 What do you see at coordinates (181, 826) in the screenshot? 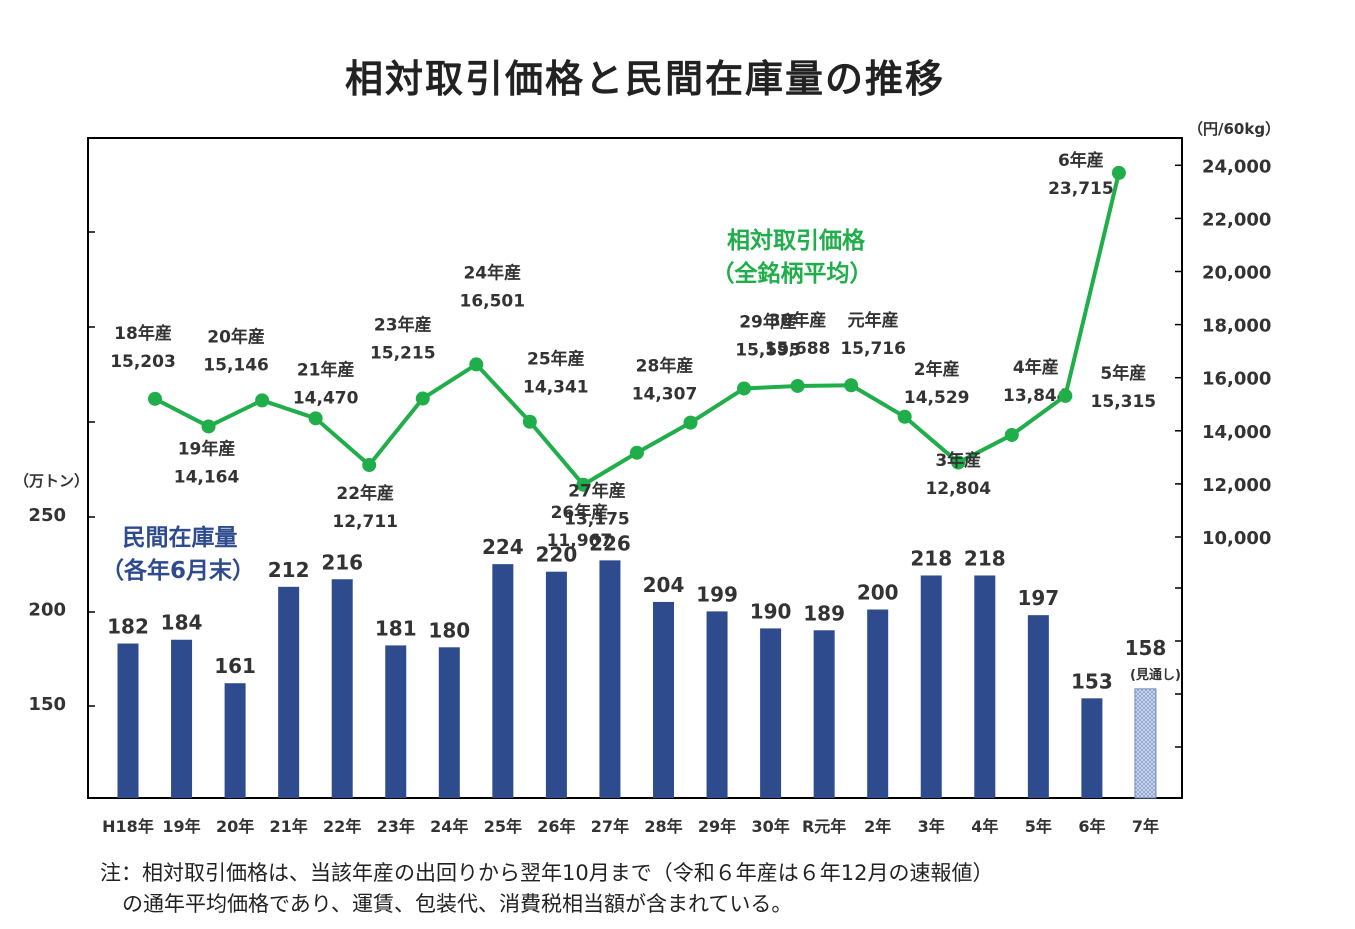
I see `category-label: 19年` at bounding box center [181, 826].